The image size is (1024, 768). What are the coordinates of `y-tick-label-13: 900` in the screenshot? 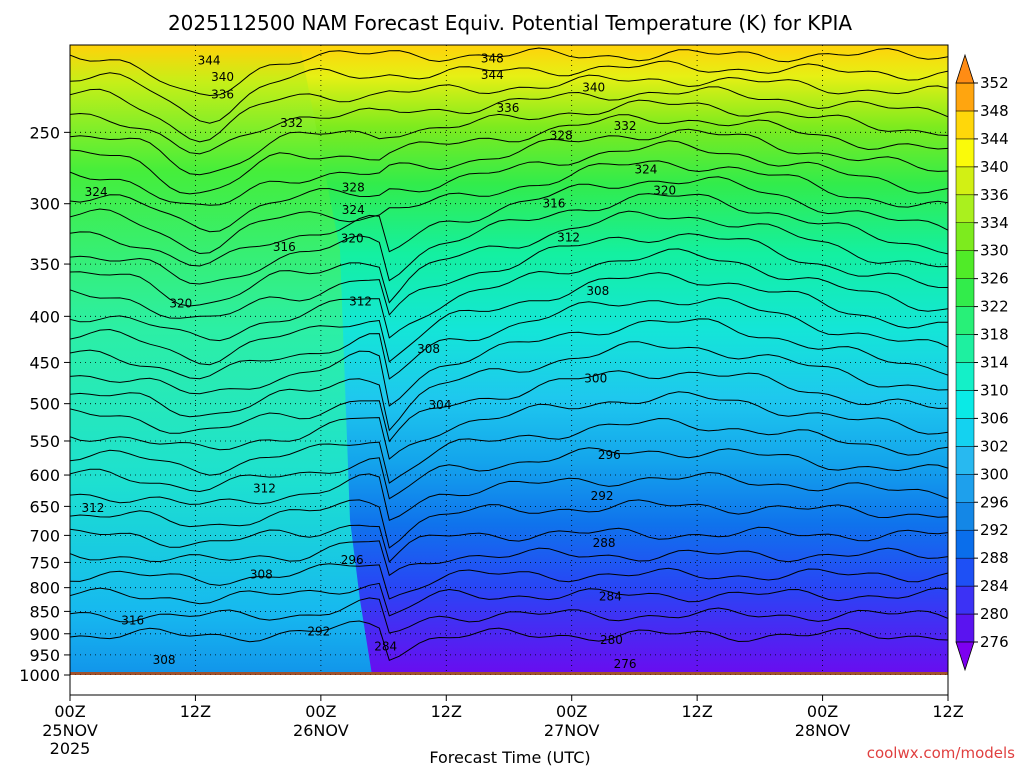 It's located at (44, 634).